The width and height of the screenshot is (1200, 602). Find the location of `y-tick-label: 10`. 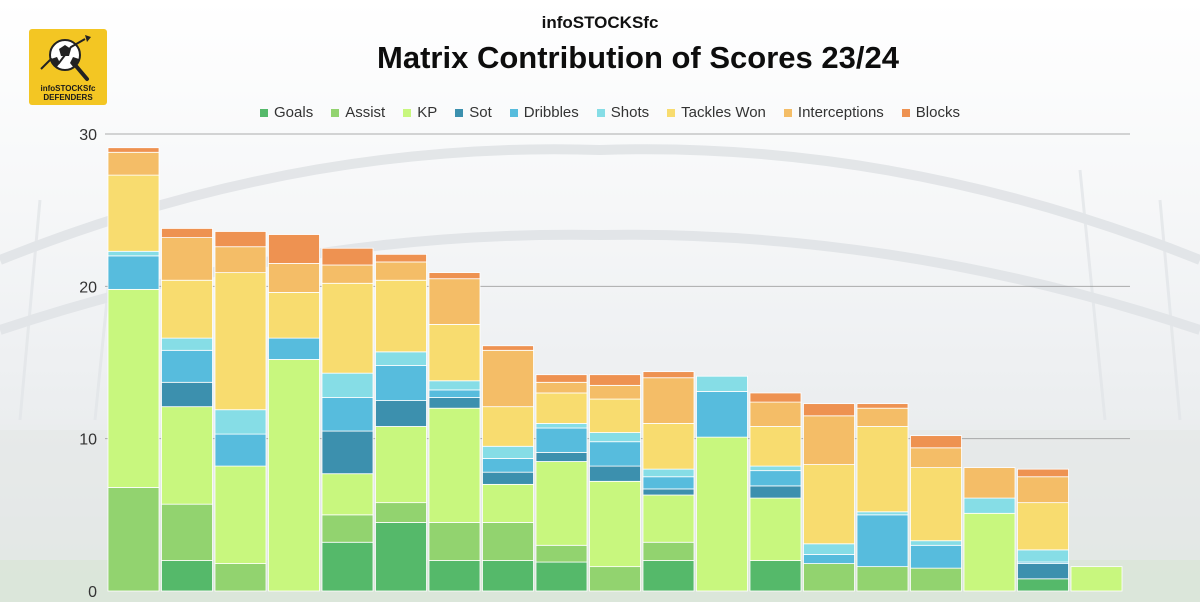

y-tick-label: 10 is located at coordinates (88, 440).